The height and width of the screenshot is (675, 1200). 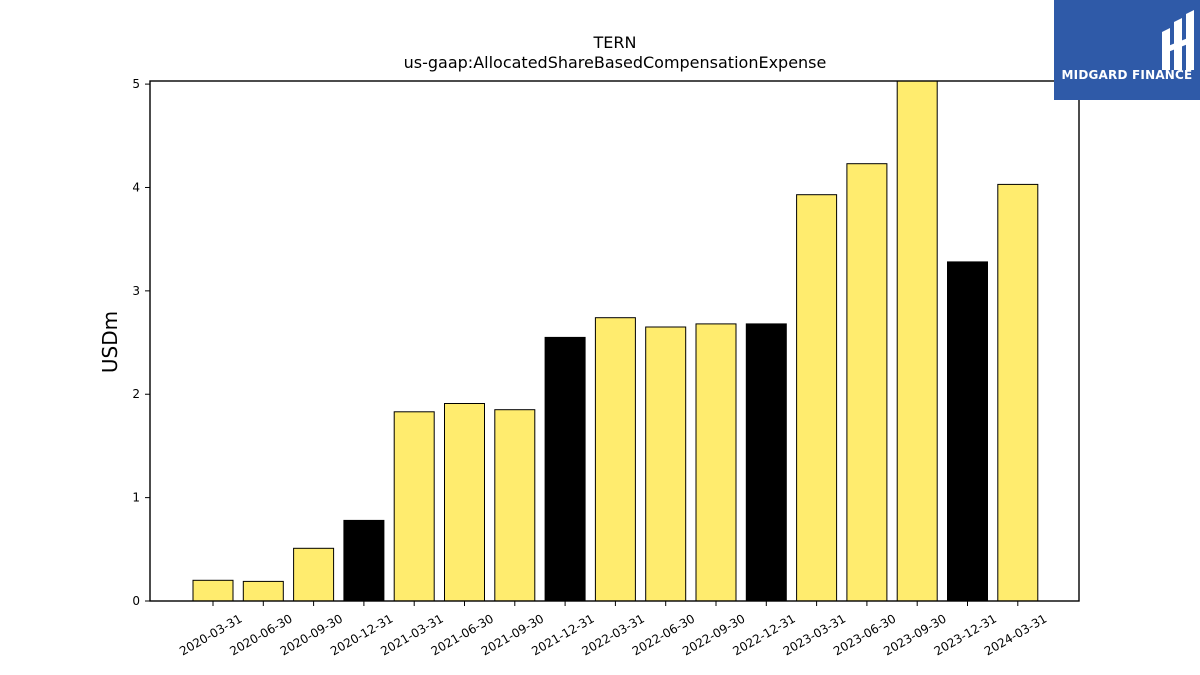 I want to click on chart-title: TERN, so click(x=615, y=42).